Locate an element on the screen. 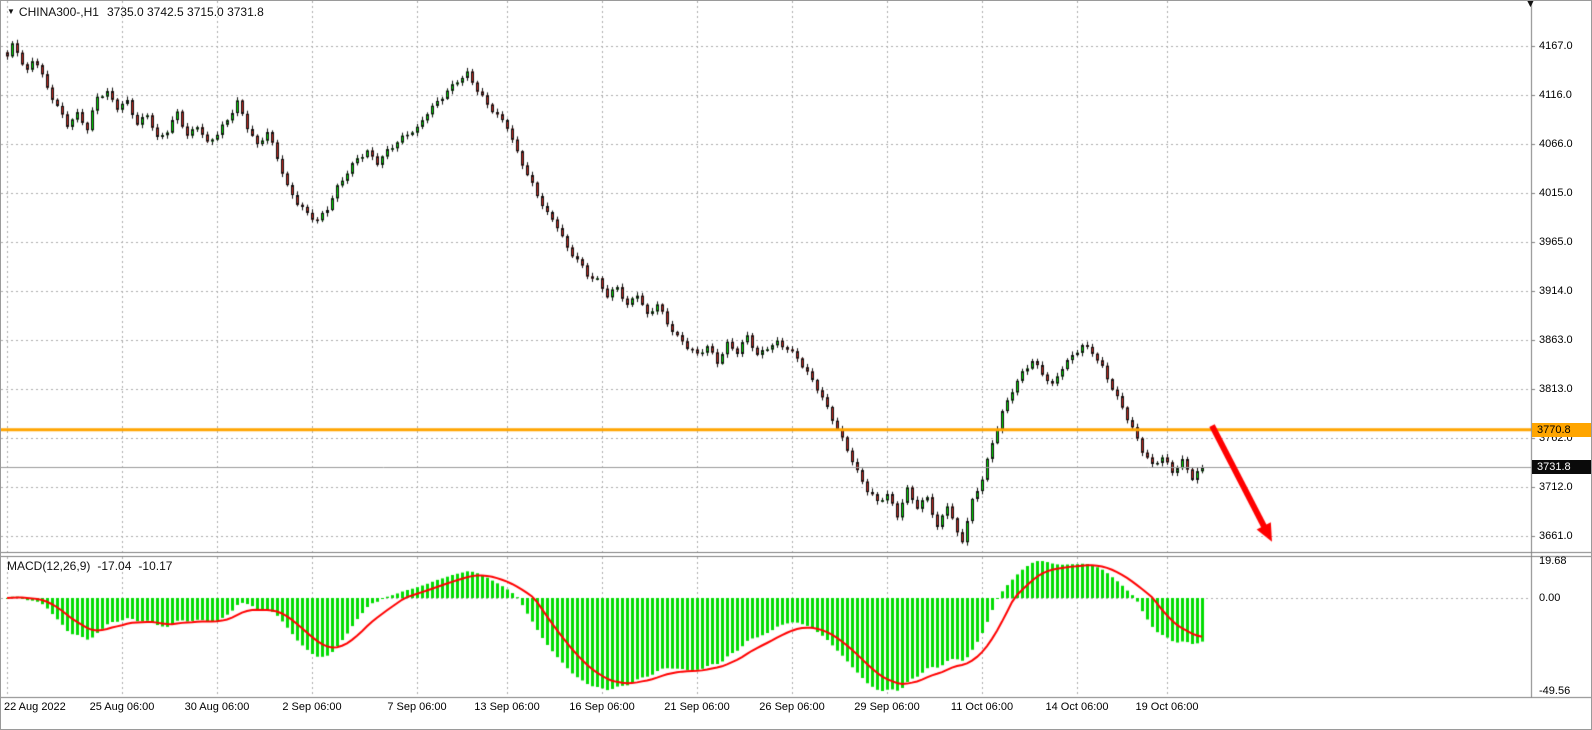  macd-tick-label: 19.68 is located at coordinates (1553, 561).